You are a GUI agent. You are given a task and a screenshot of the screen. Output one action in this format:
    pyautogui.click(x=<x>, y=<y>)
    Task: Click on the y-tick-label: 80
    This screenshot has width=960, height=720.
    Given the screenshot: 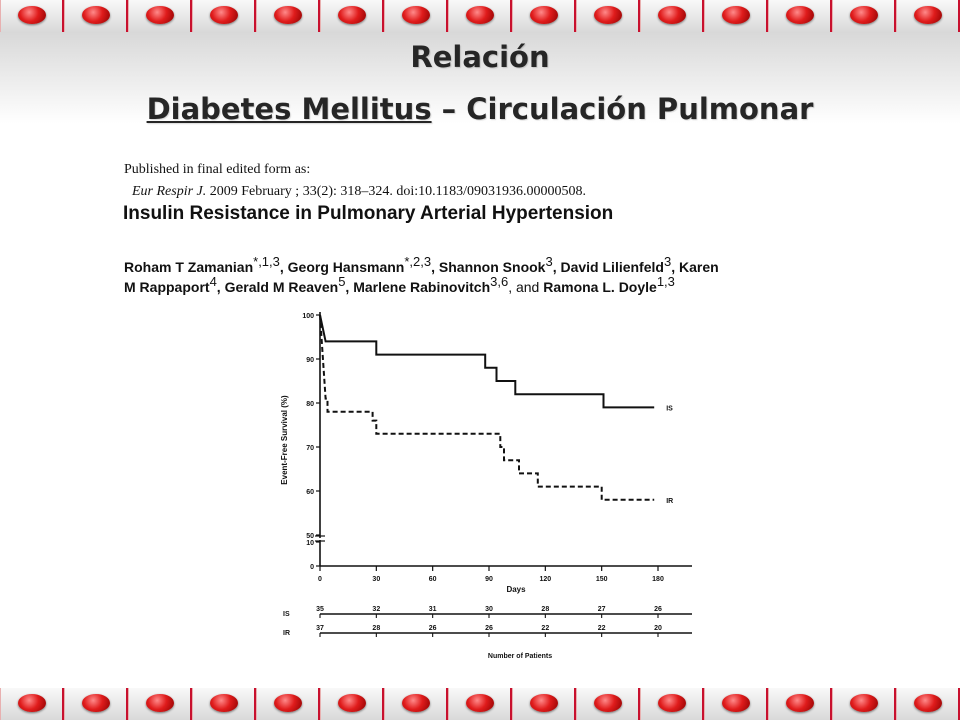 What is the action you would take?
    pyautogui.click(x=310, y=404)
    